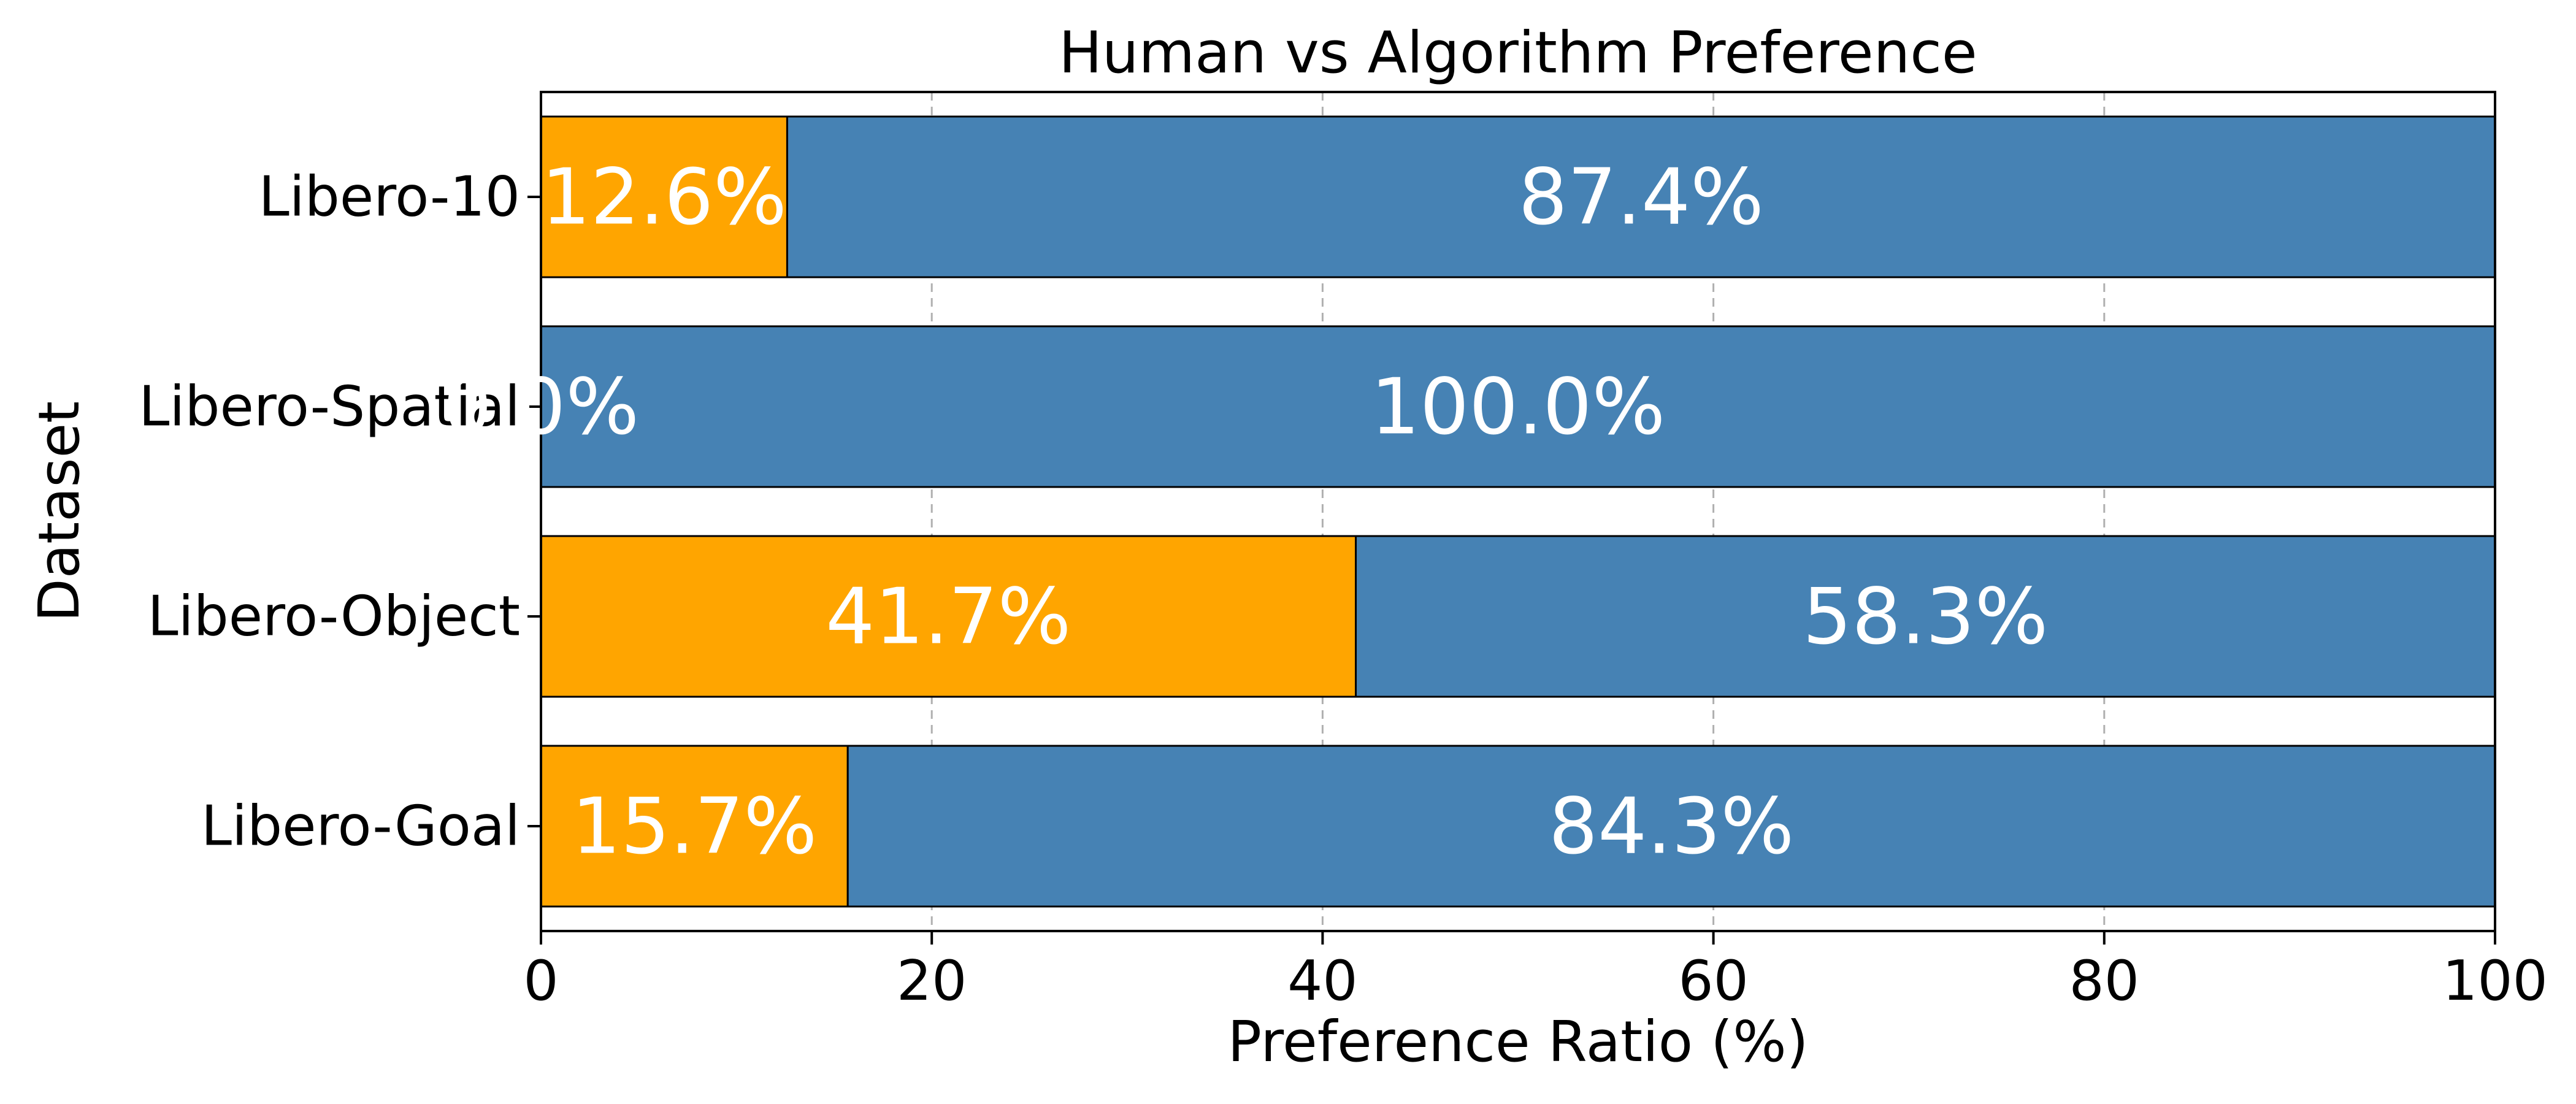 The height and width of the screenshot is (1104, 2576). Describe the element at coordinates (334, 617) in the screenshot. I see `y-tick-label: Libero-Object` at that location.